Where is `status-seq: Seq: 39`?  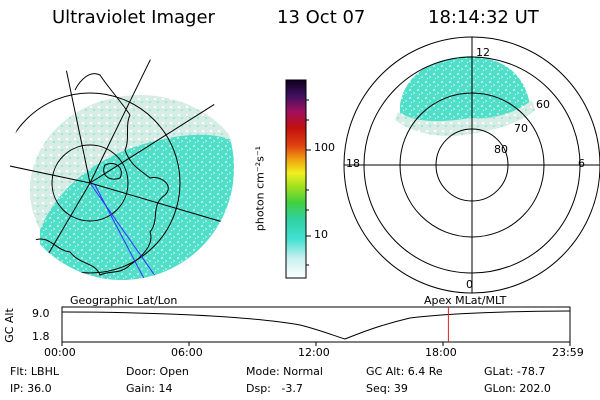 status-seq: Seq: 39 is located at coordinates (387, 388).